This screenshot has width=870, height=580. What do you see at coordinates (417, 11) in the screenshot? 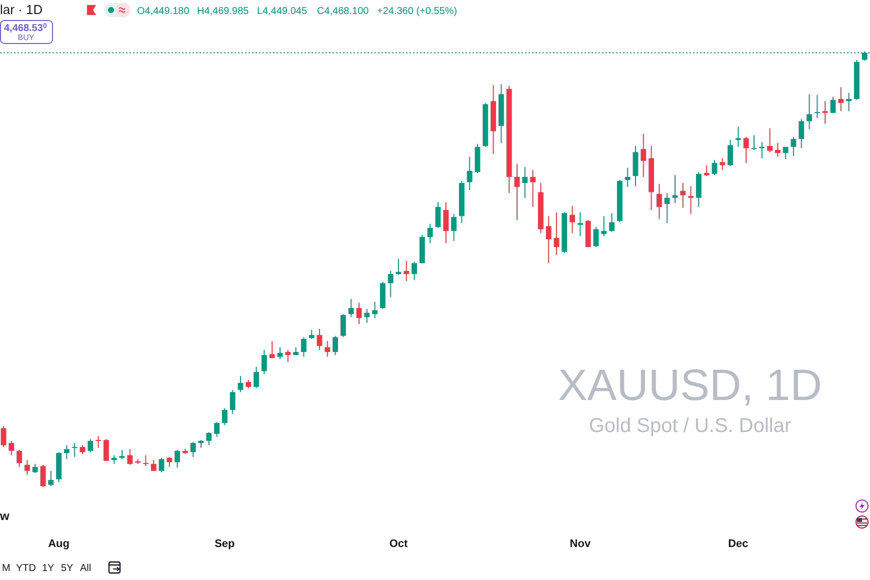
I see `text: +24.360 (+0.55%)` at bounding box center [417, 11].